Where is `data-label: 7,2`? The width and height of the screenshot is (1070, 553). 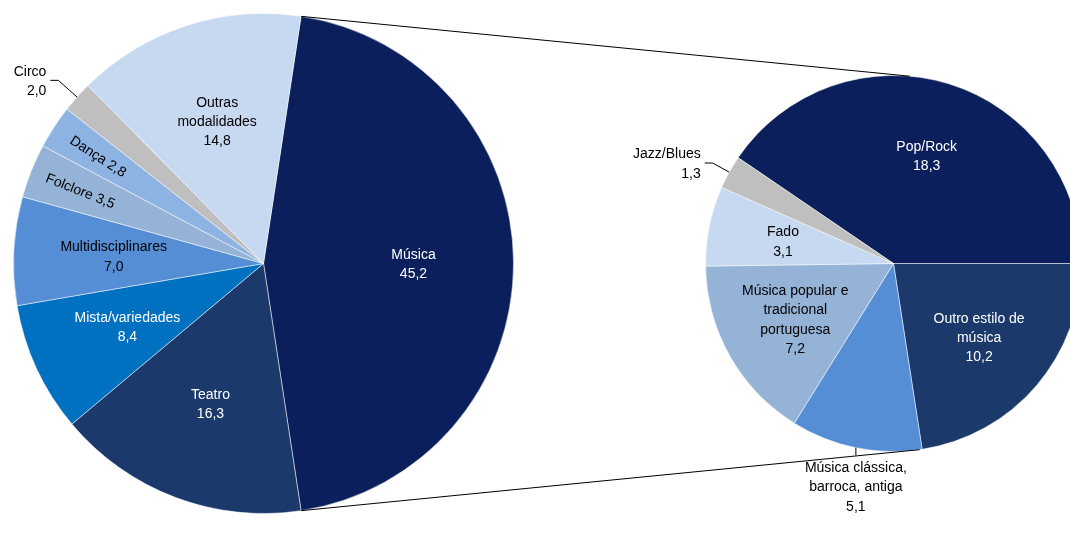
data-label: 7,2 is located at coordinates (795, 347).